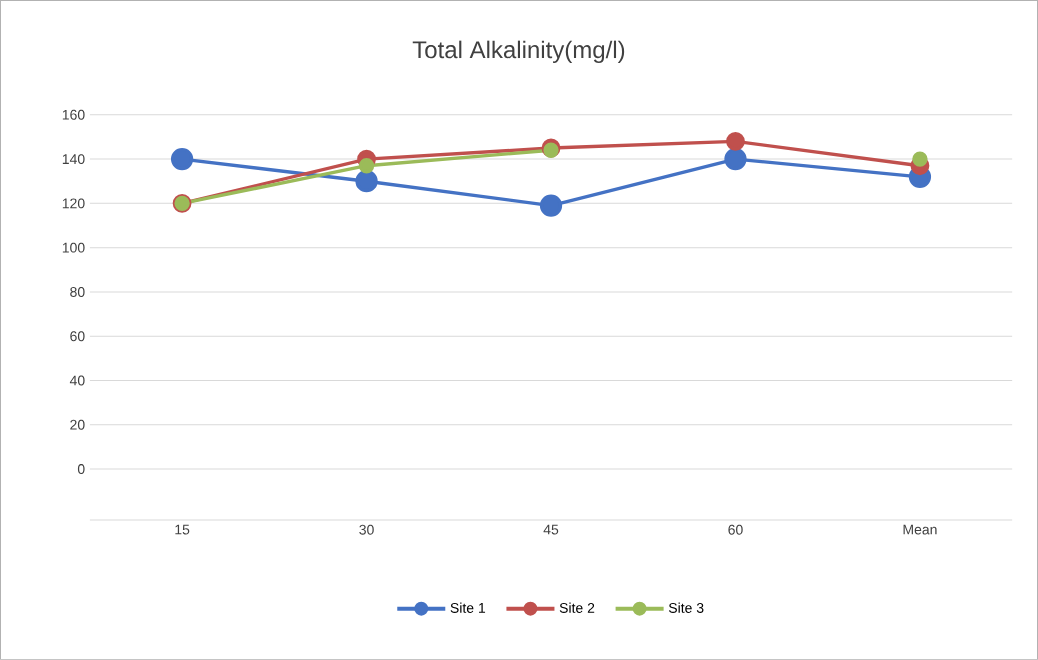  I want to click on x-tick-label: 60, so click(735, 529).